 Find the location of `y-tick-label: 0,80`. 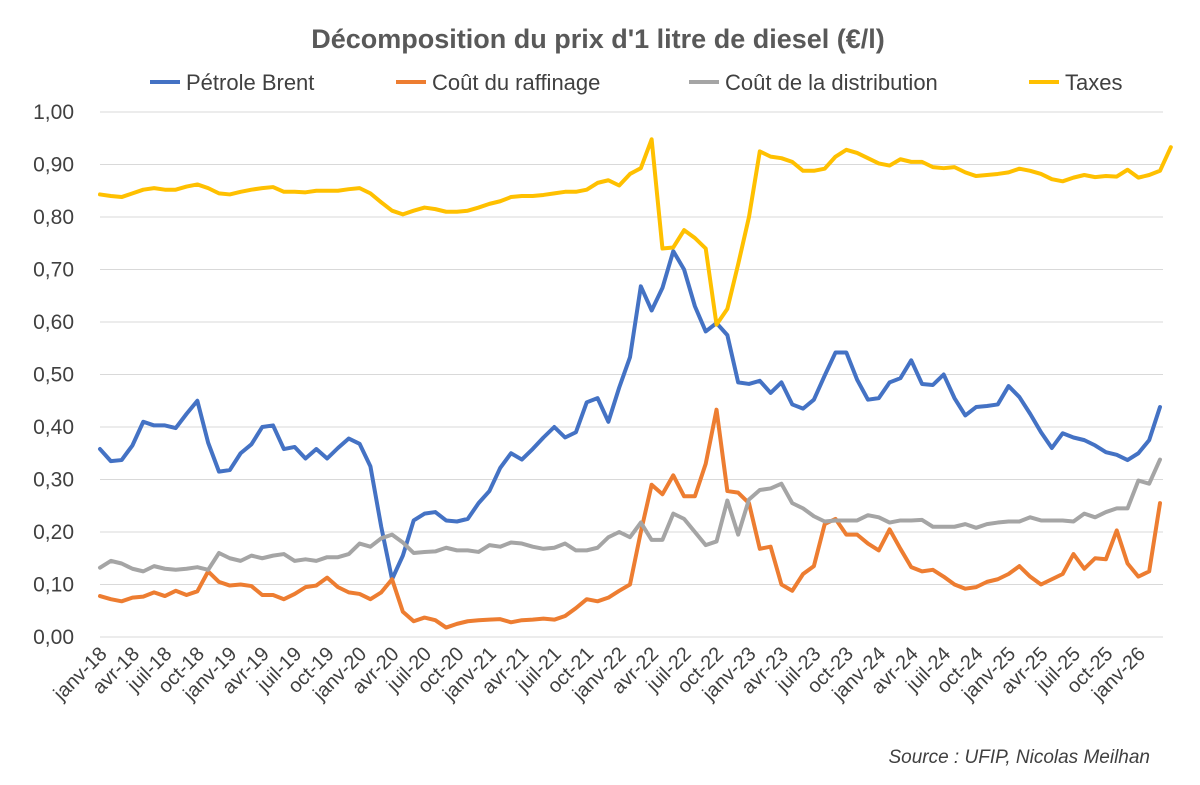

y-tick-label: 0,80 is located at coordinates (53, 217).